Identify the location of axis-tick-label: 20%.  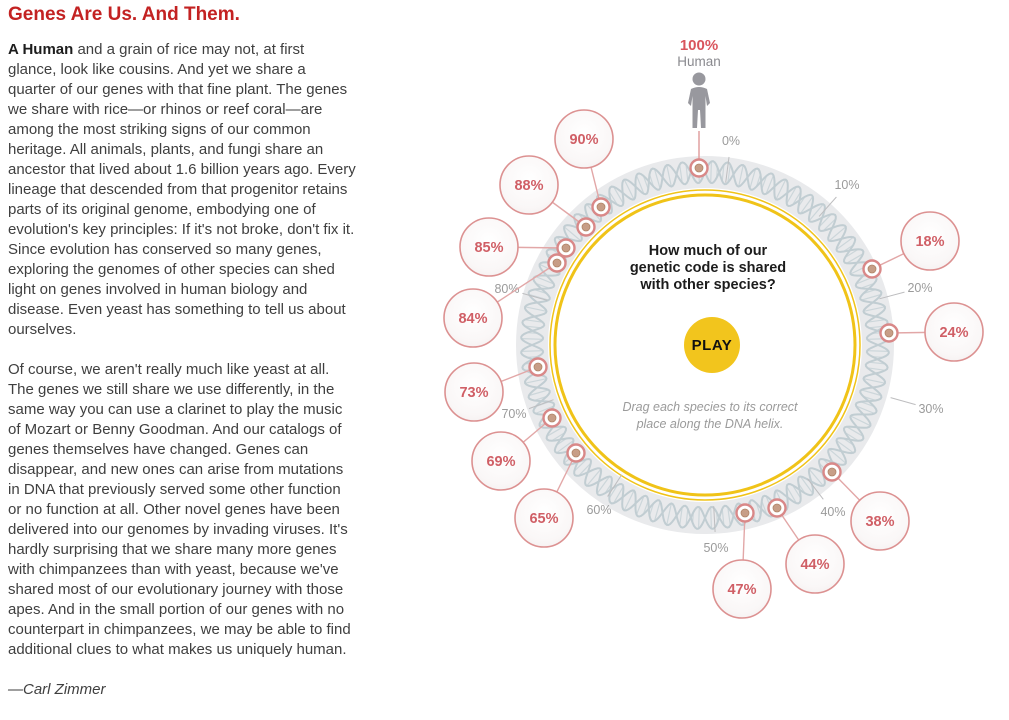
(919, 288).